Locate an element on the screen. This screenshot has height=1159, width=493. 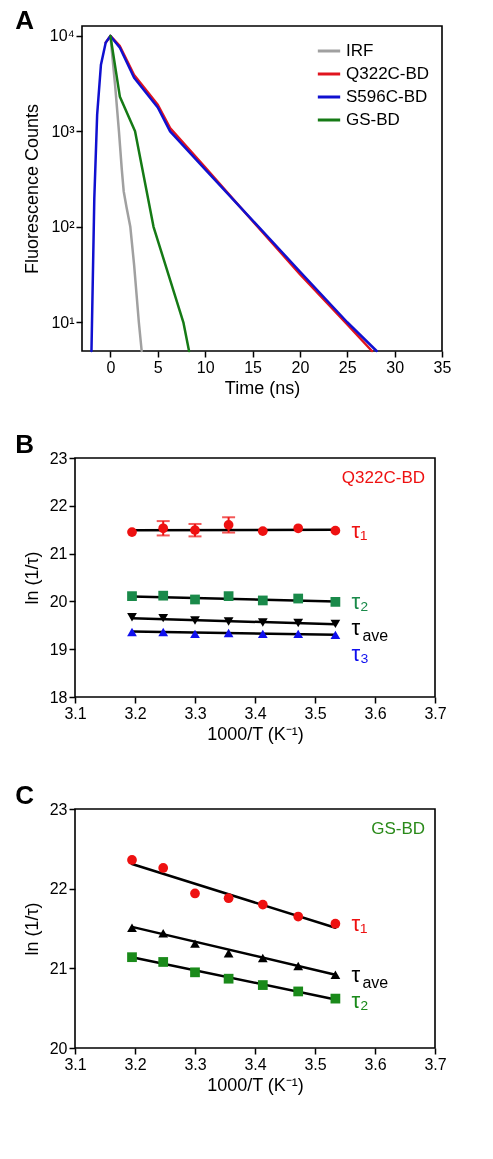
x-tick-label: 15 is located at coordinates (253, 367).